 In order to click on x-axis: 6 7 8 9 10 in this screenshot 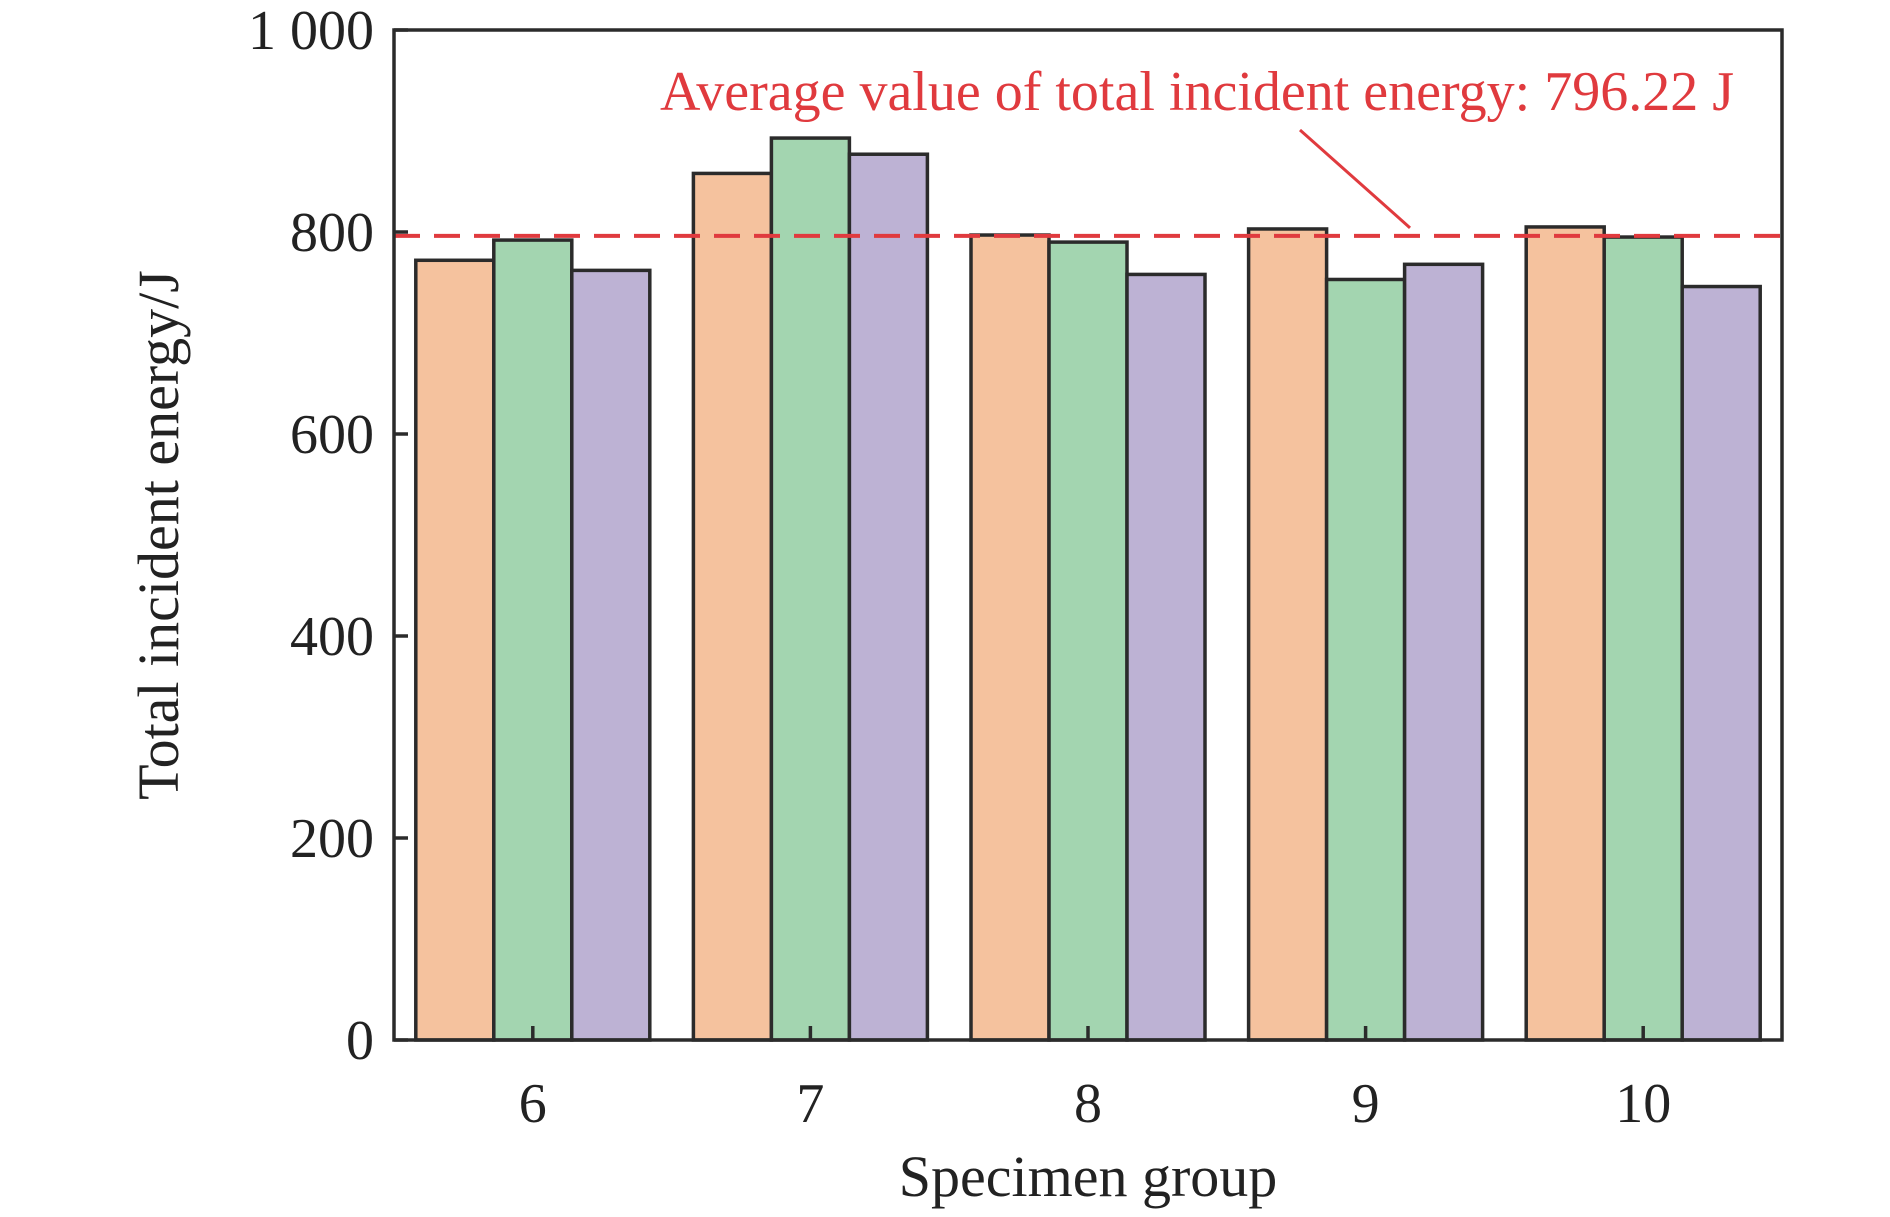, I will do `click(1095, 1080)`.